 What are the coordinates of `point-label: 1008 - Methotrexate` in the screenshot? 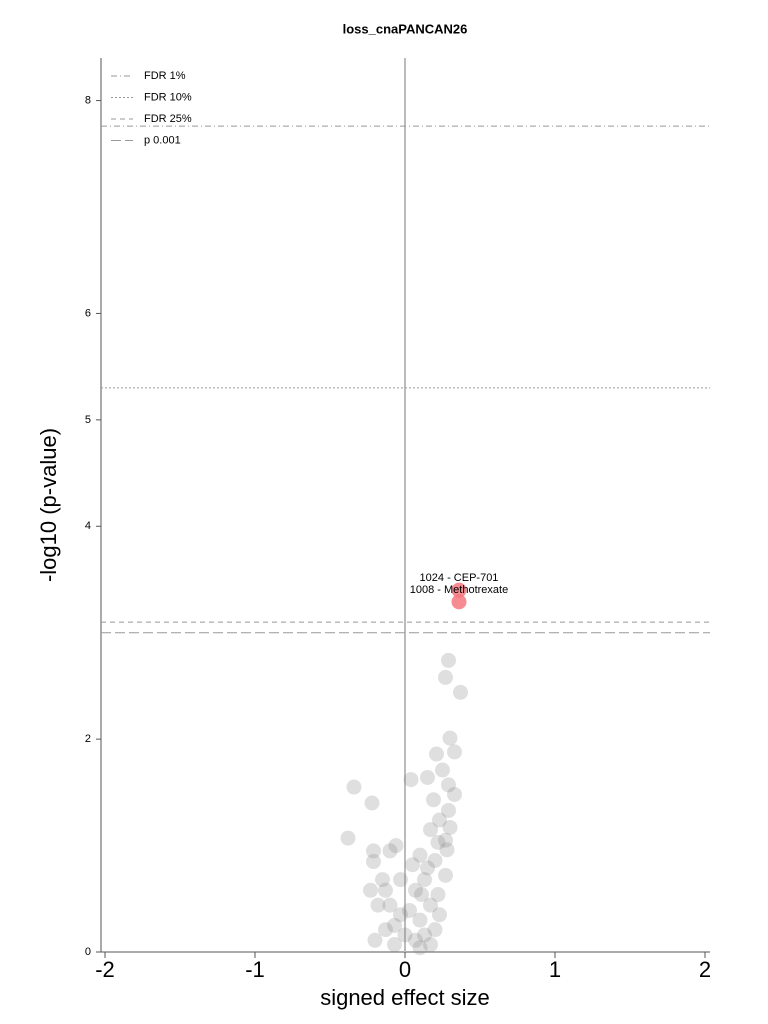 It's located at (459, 590).